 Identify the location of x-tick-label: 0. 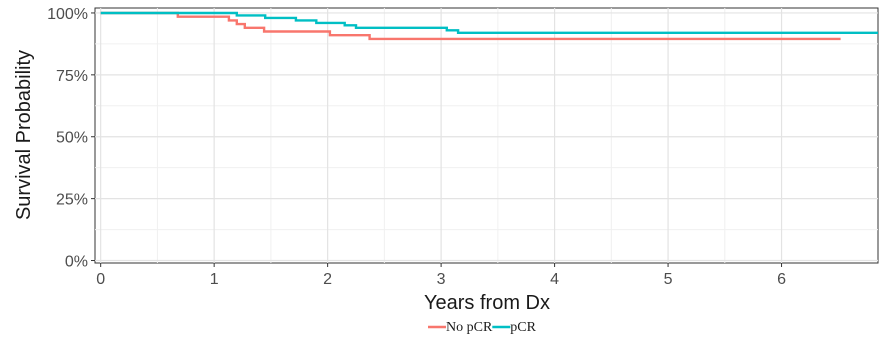
(100, 279).